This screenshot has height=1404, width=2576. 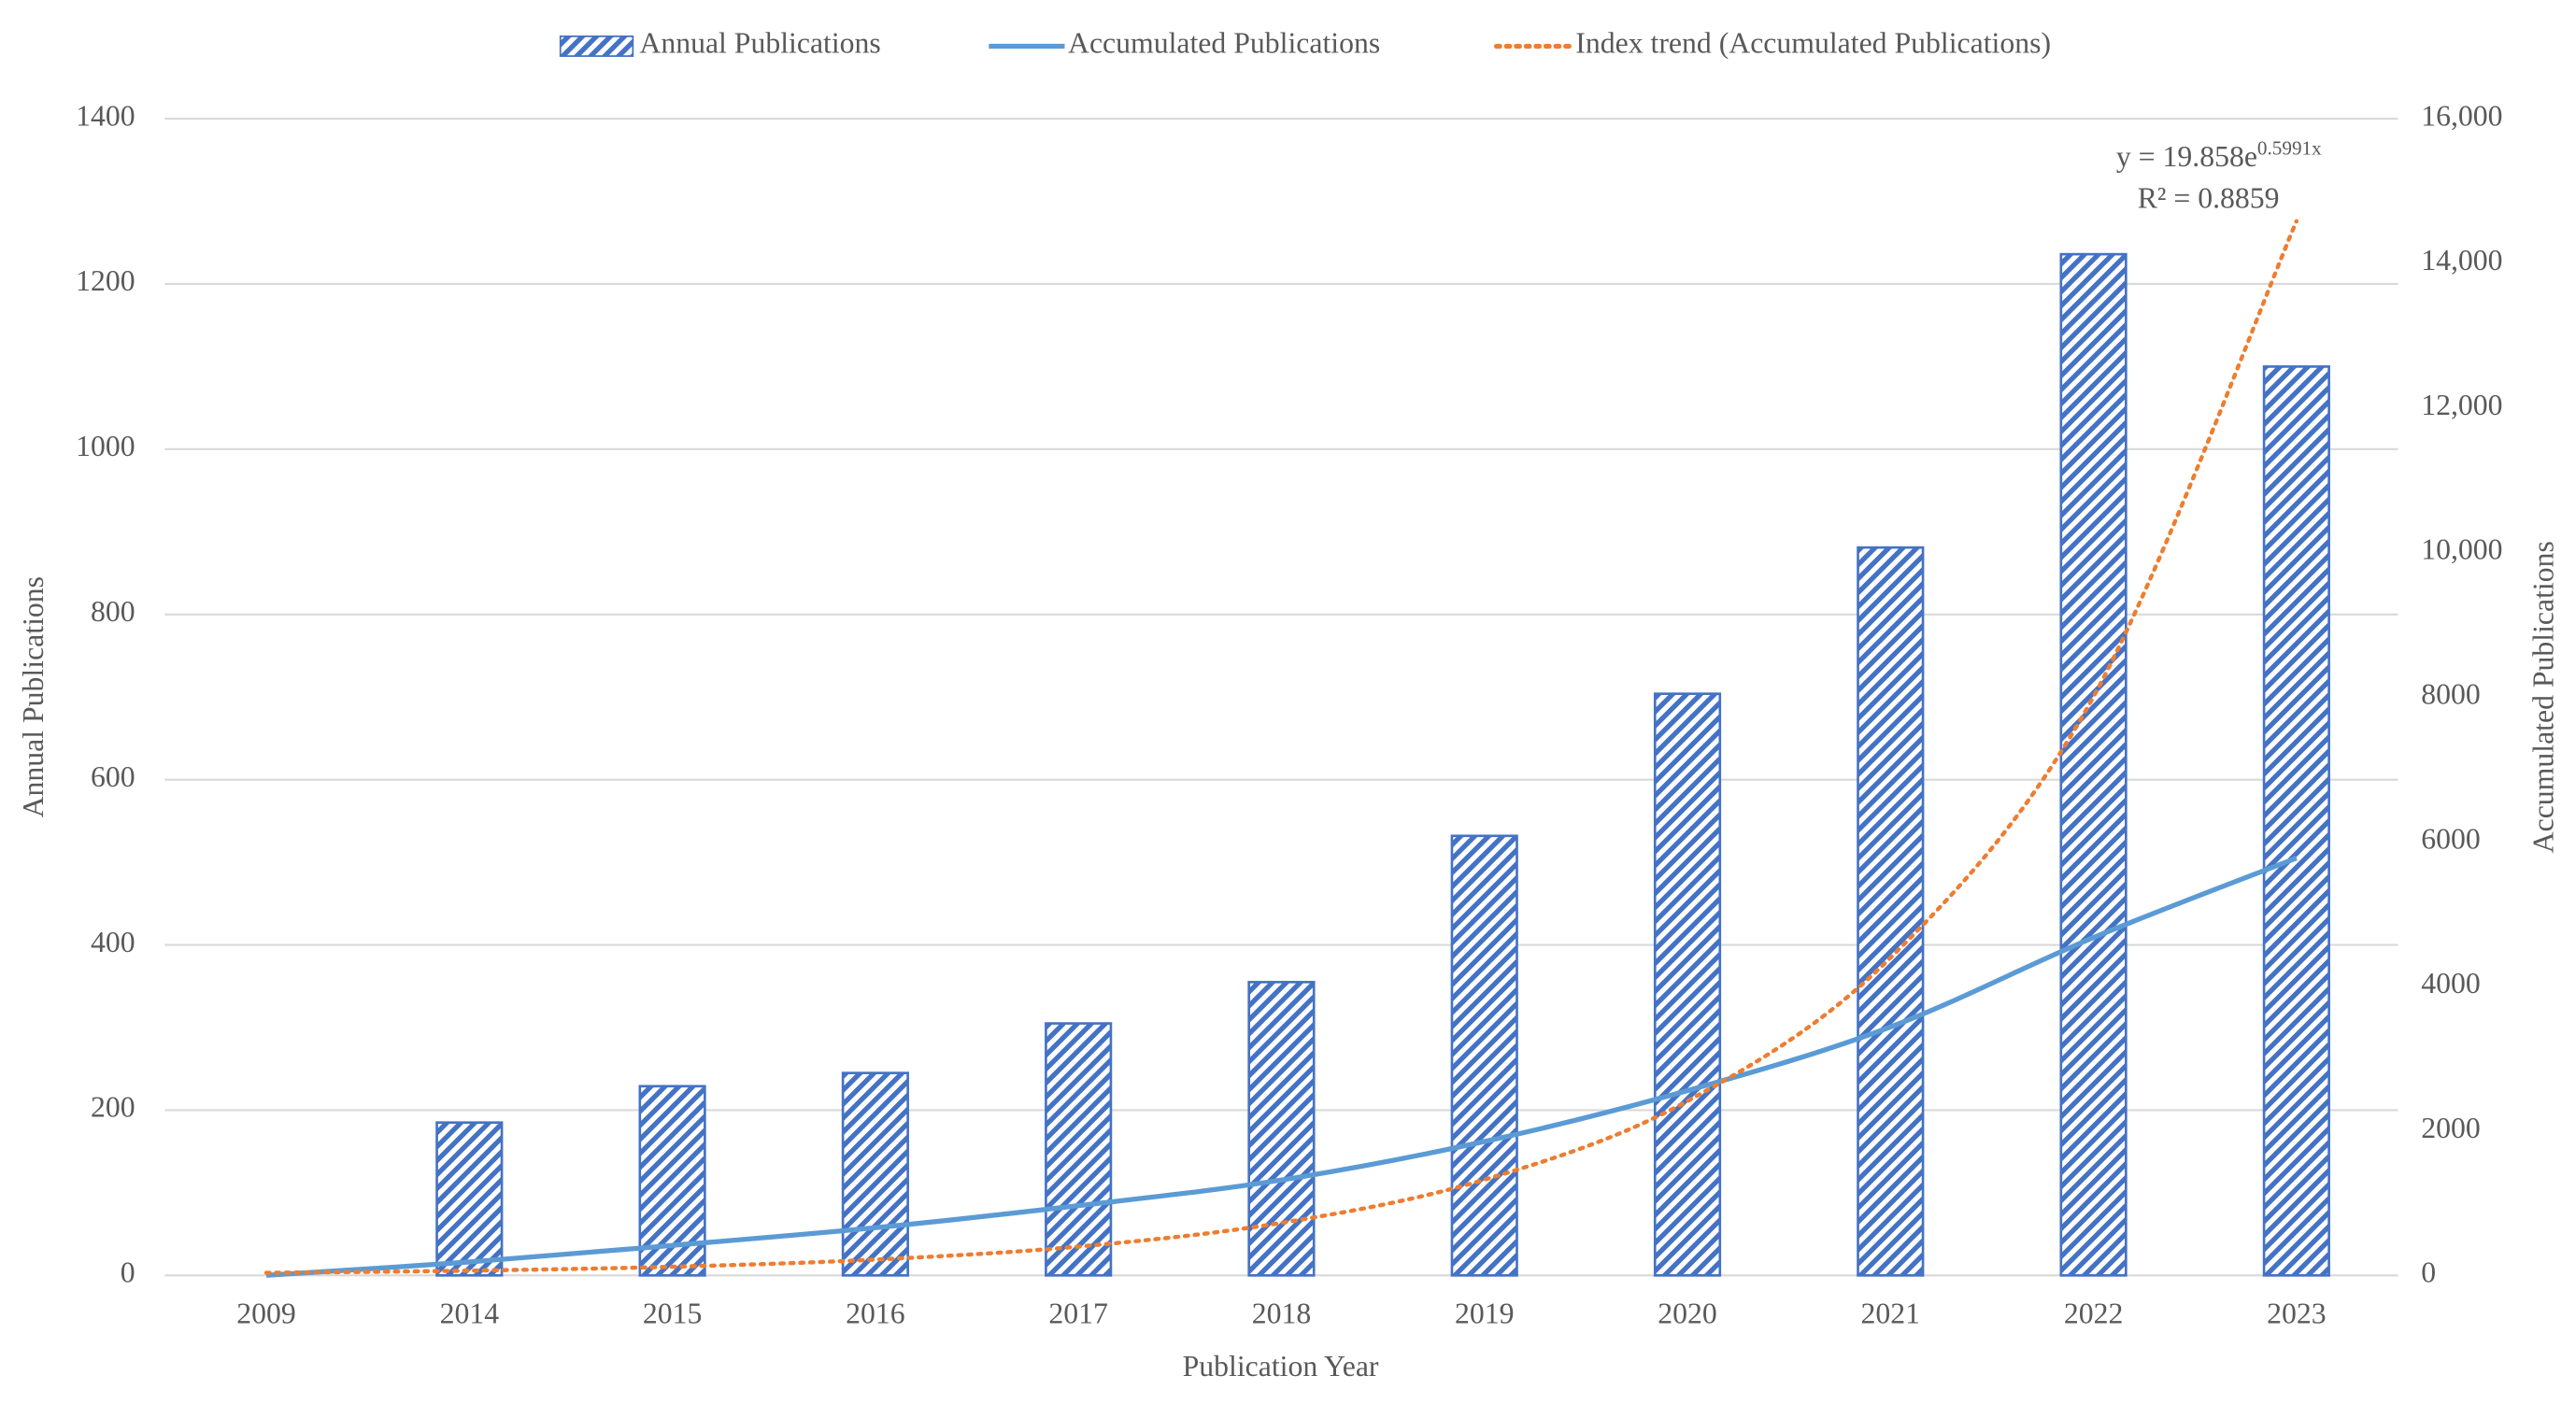 I want to click on legend-label: Accumulated Publications, so click(x=1224, y=43).